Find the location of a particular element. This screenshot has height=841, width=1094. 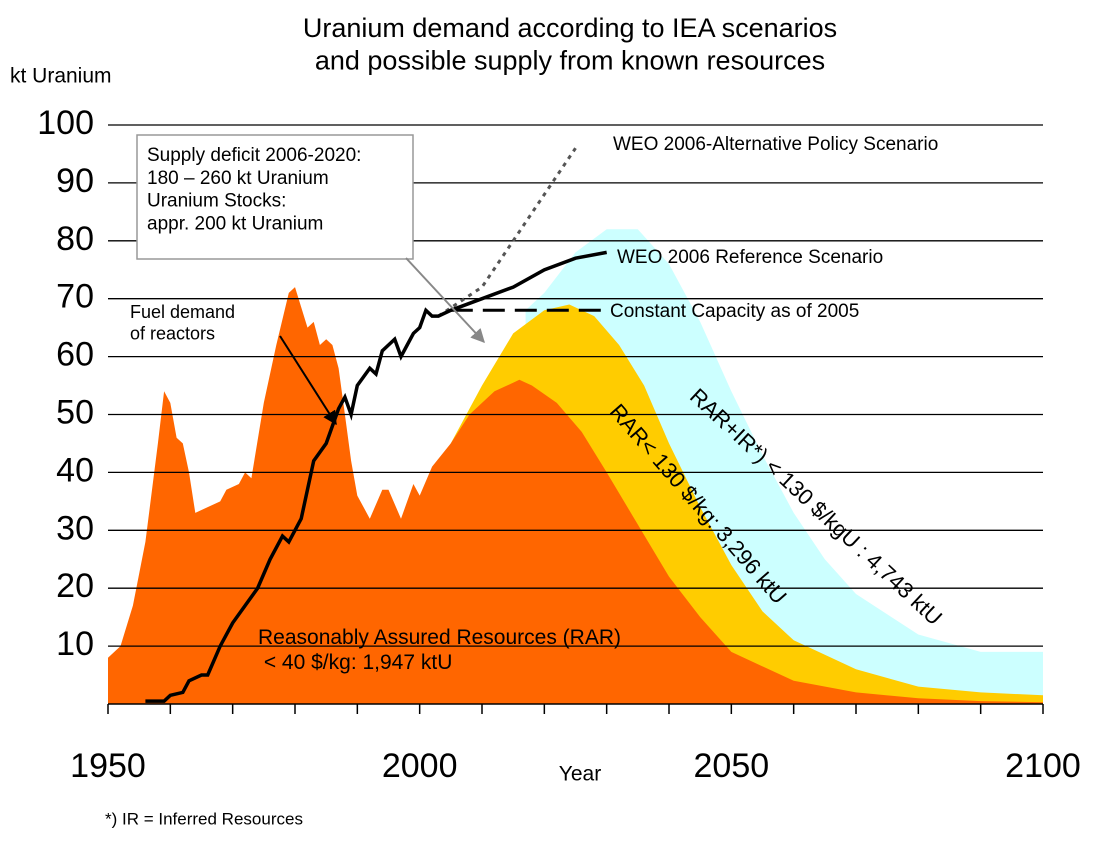

x-tick-label: 2100 is located at coordinates (1043, 766).